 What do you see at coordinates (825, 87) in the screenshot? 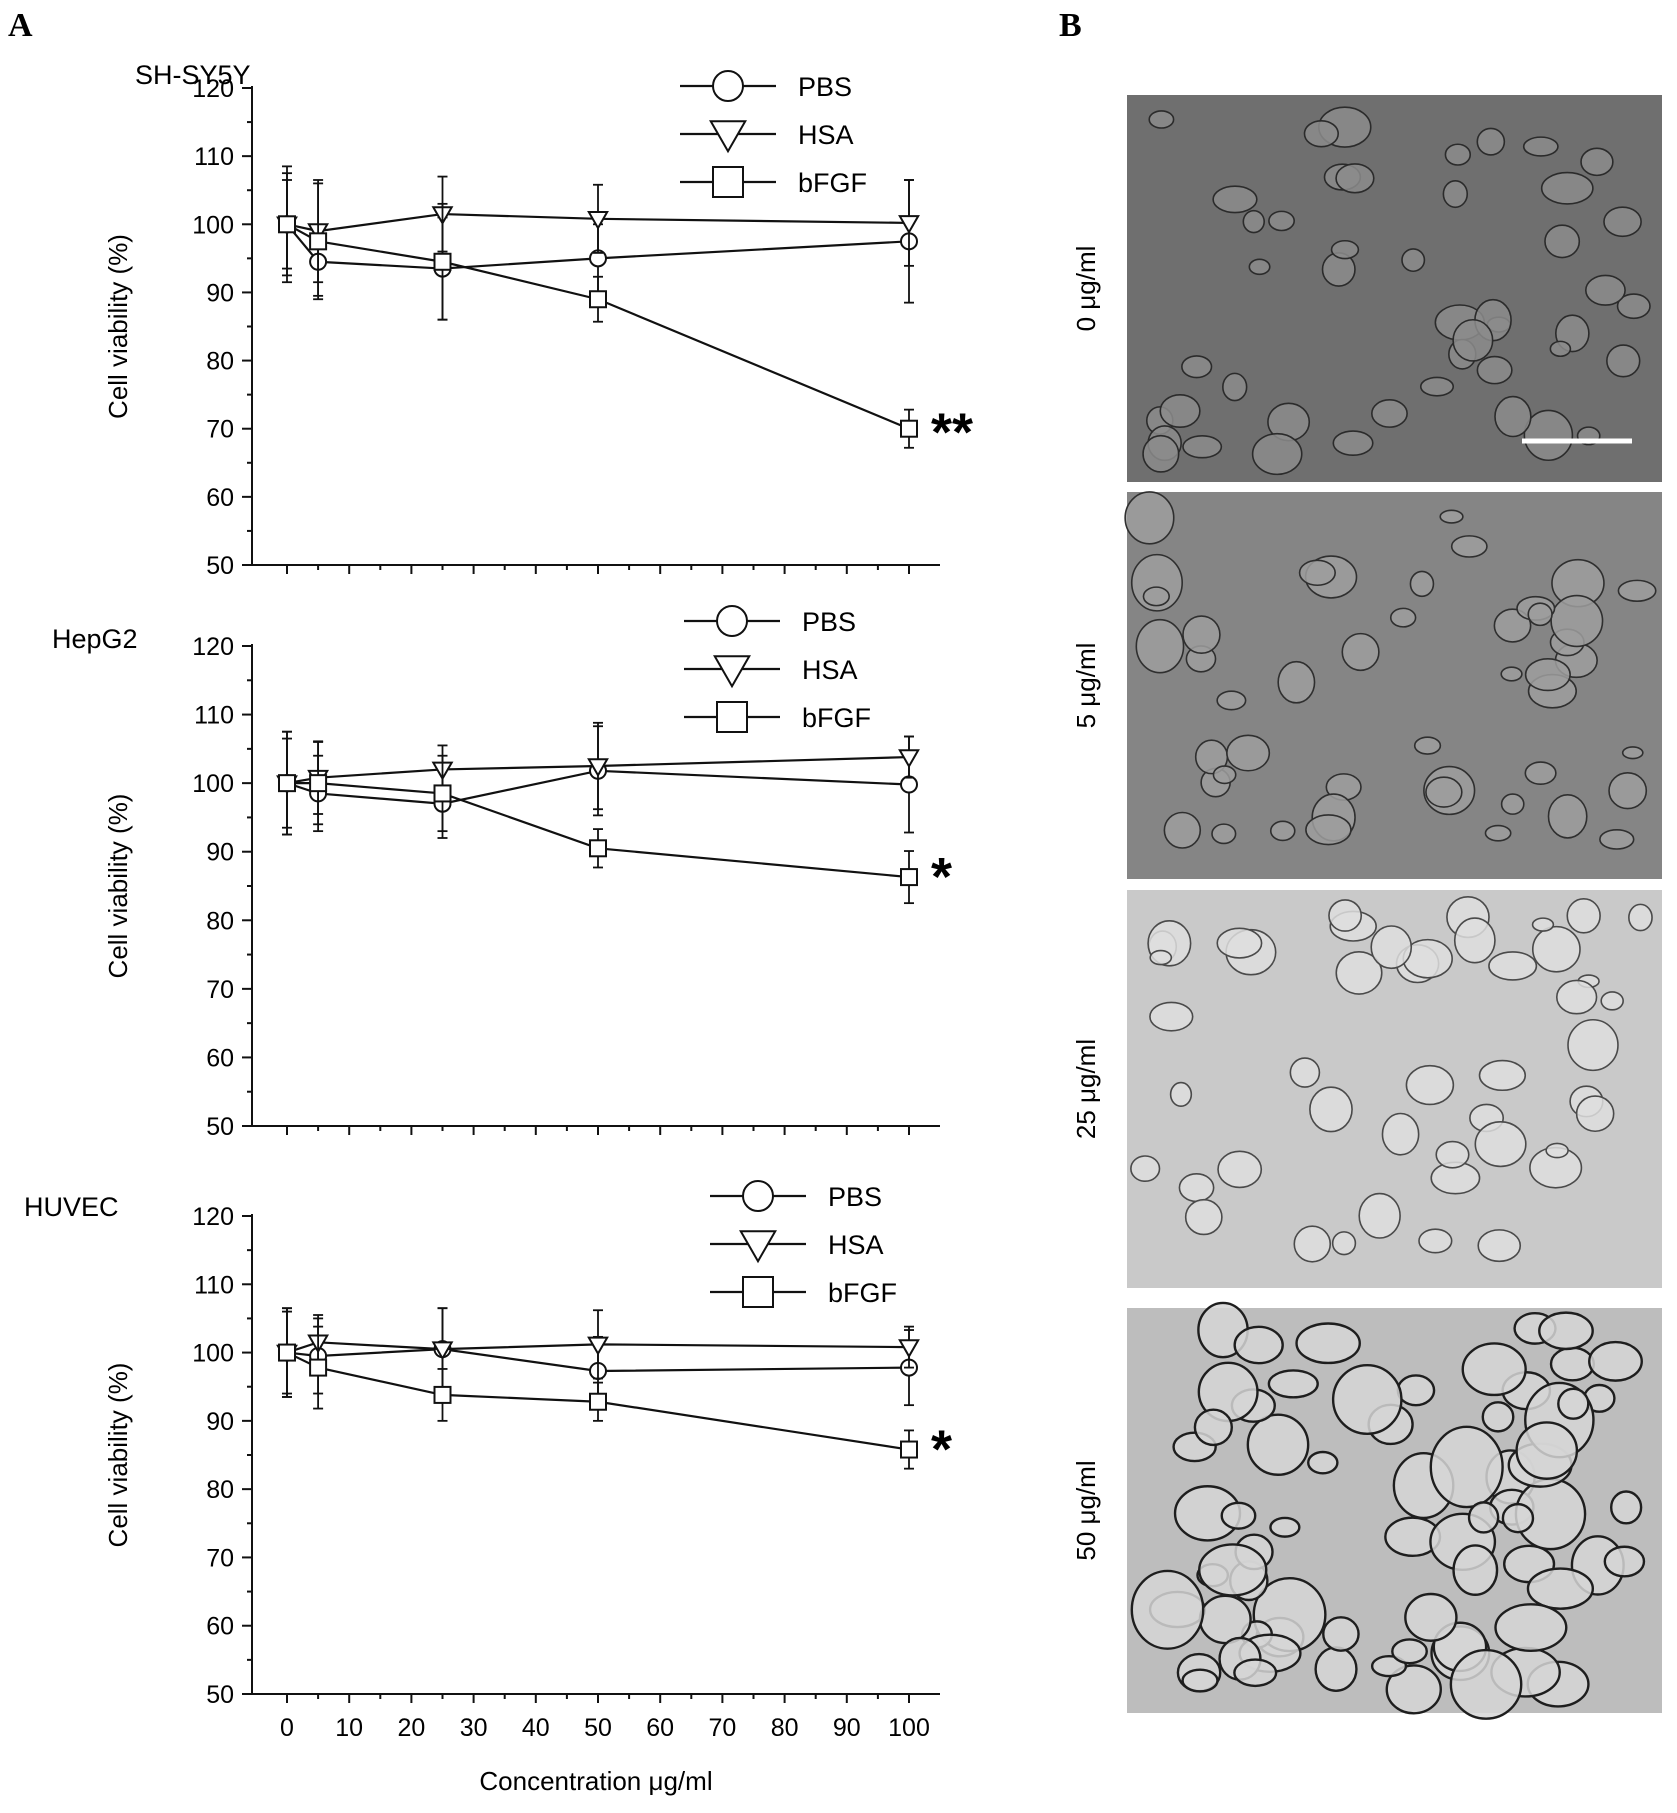
I see `legend-label-pbs: PBS` at bounding box center [825, 87].